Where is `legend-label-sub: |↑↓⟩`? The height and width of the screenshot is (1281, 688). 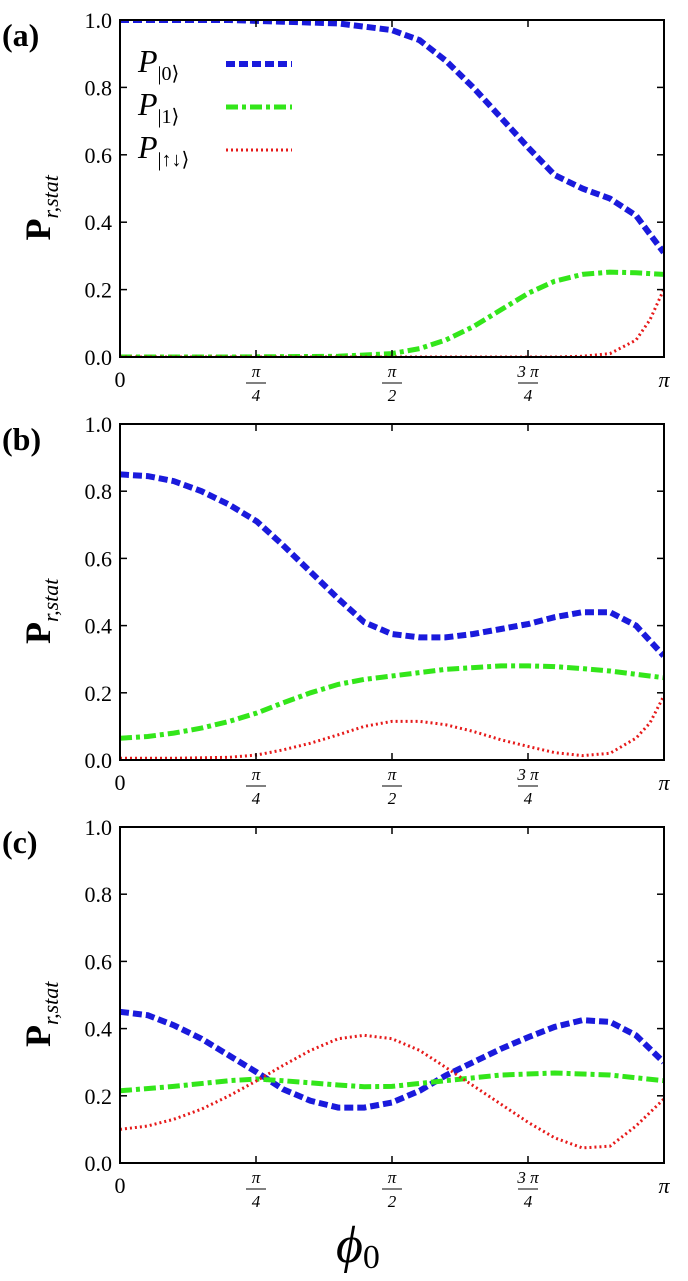 legend-label-sub: |↑↓⟩ is located at coordinates (174, 160).